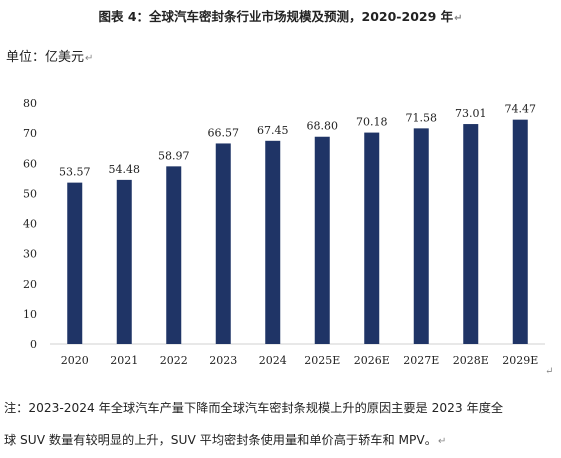  I want to click on bar-2027E, so click(421, 236).